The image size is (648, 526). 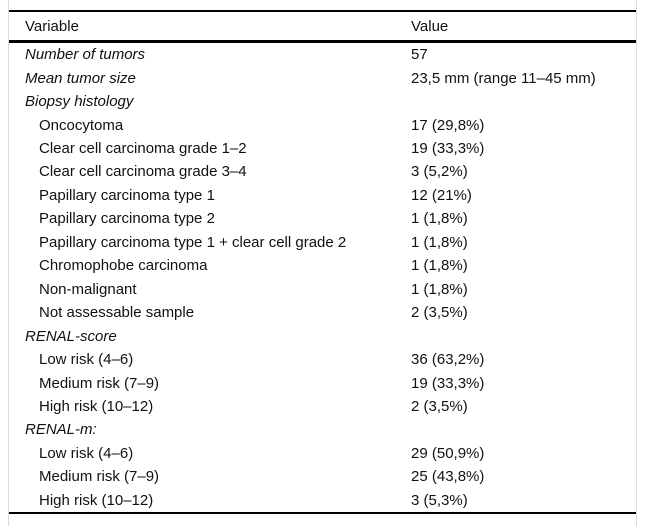 What do you see at coordinates (322, 265) in the screenshot?
I see `table-row: Chromophobe carcinoma 1 (1,8%)` at bounding box center [322, 265].